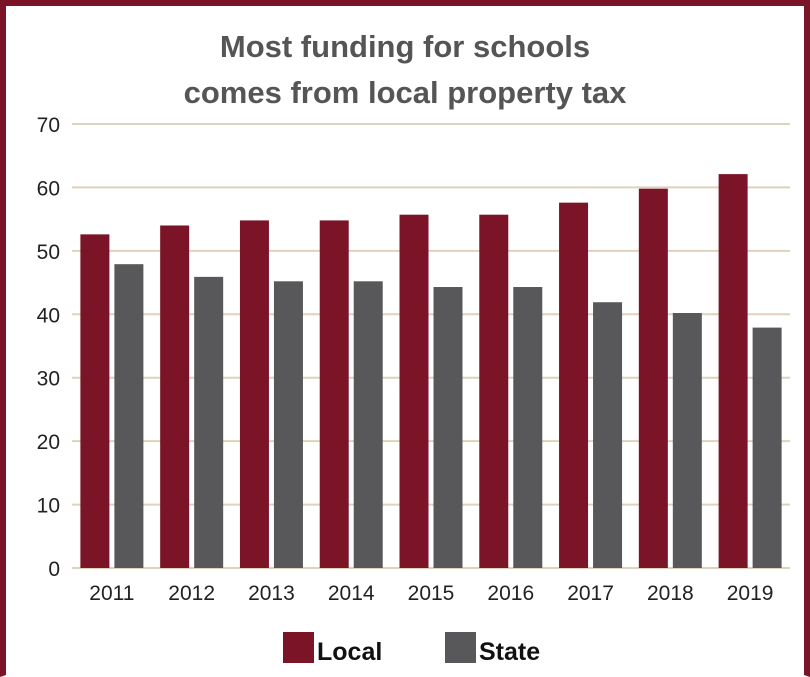 The image size is (810, 677). I want to click on x-tick-label: 2012, so click(191, 593).